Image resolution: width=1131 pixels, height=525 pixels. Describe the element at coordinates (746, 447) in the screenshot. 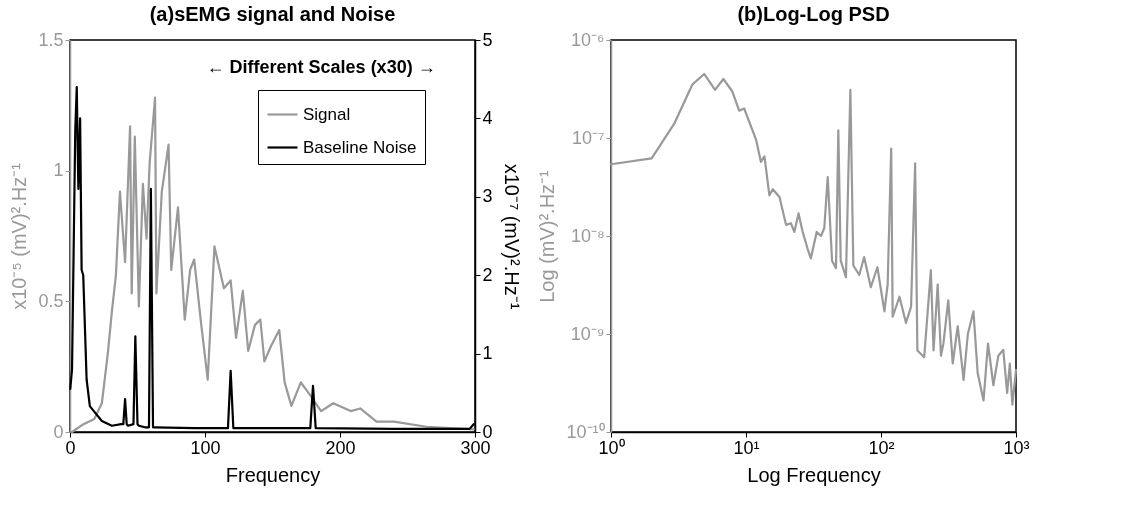

I see `x-tick-label: 10¹` at that location.